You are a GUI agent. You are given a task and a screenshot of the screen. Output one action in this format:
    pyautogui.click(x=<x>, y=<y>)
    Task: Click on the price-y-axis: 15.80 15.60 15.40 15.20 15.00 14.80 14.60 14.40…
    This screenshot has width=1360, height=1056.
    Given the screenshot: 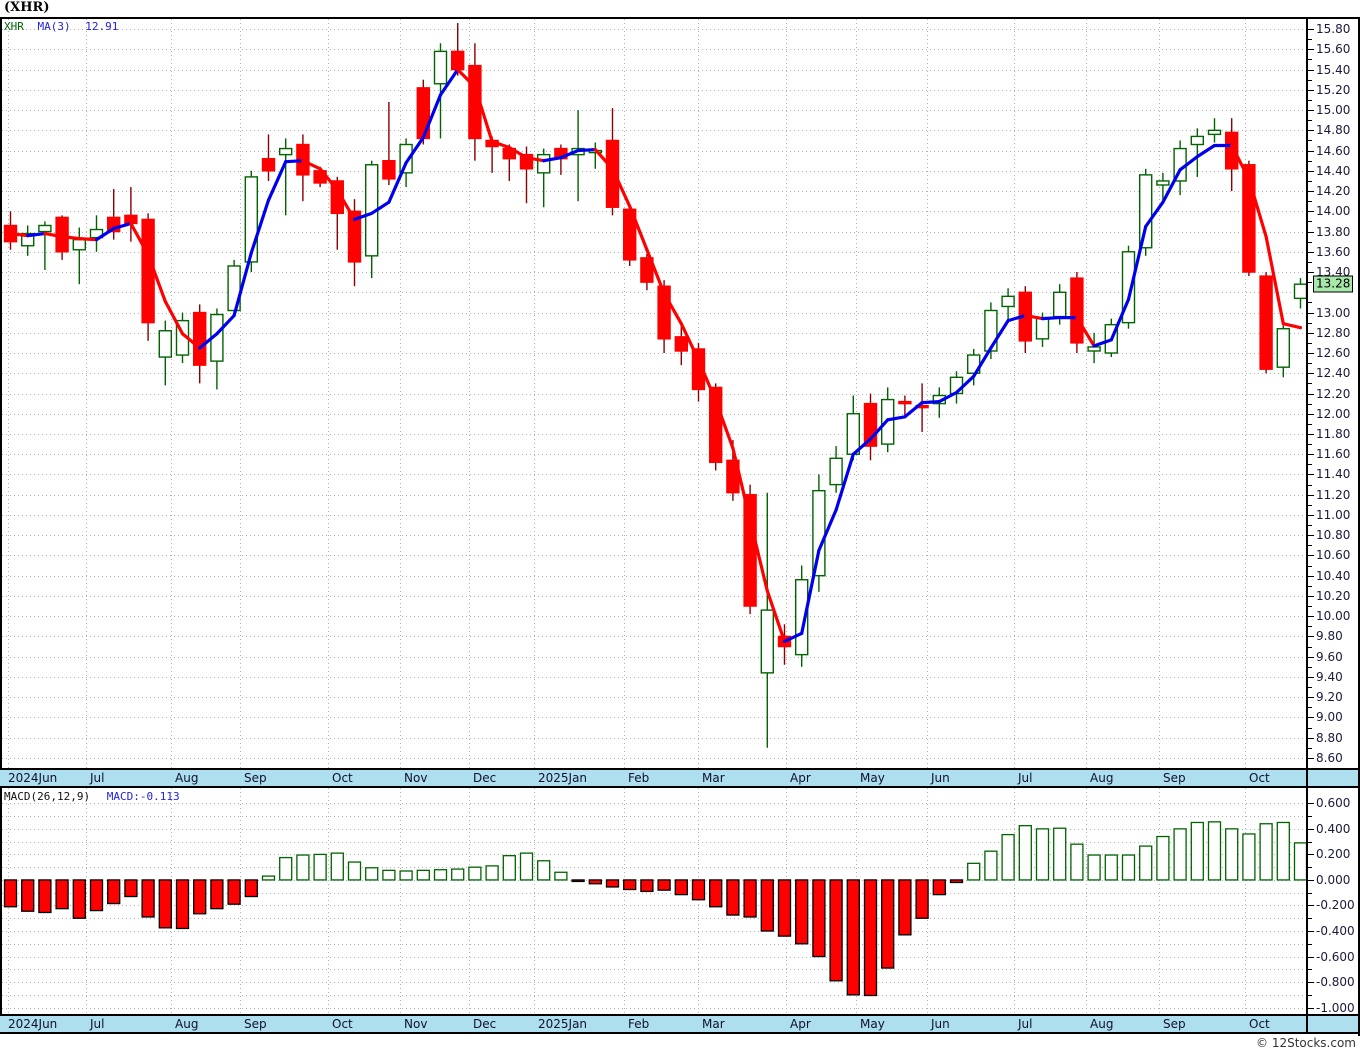 What is the action you would take?
    pyautogui.click(x=1333, y=392)
    